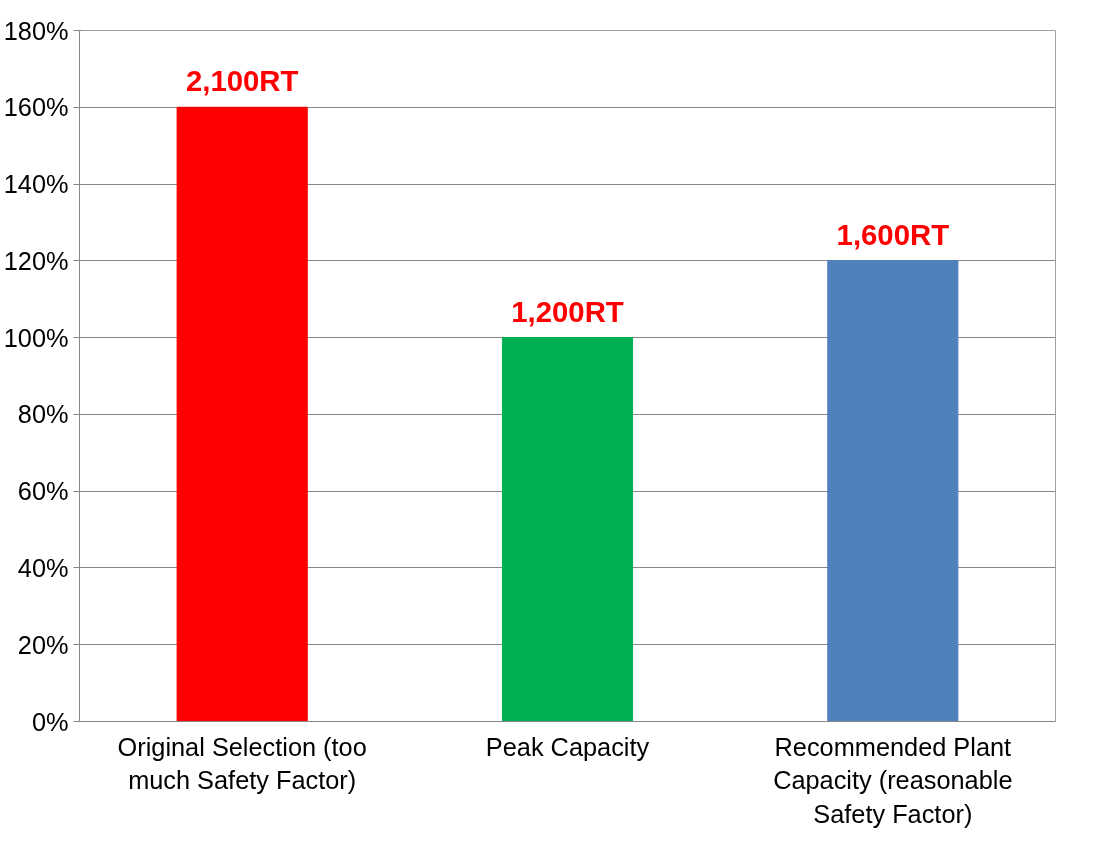 The image size is (1106, 846). Describe the element at coordinates (36, 184) in the screenshot. I see `y-tick-label: 140%` at that location.